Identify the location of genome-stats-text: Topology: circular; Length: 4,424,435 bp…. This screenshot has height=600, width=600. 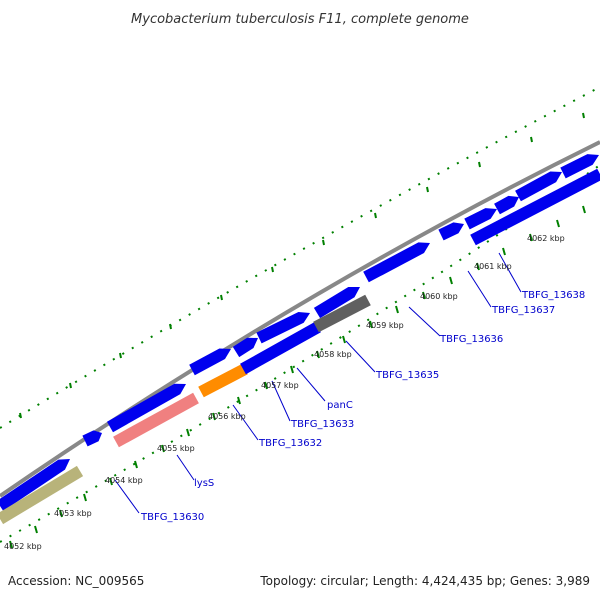
(424, 581).